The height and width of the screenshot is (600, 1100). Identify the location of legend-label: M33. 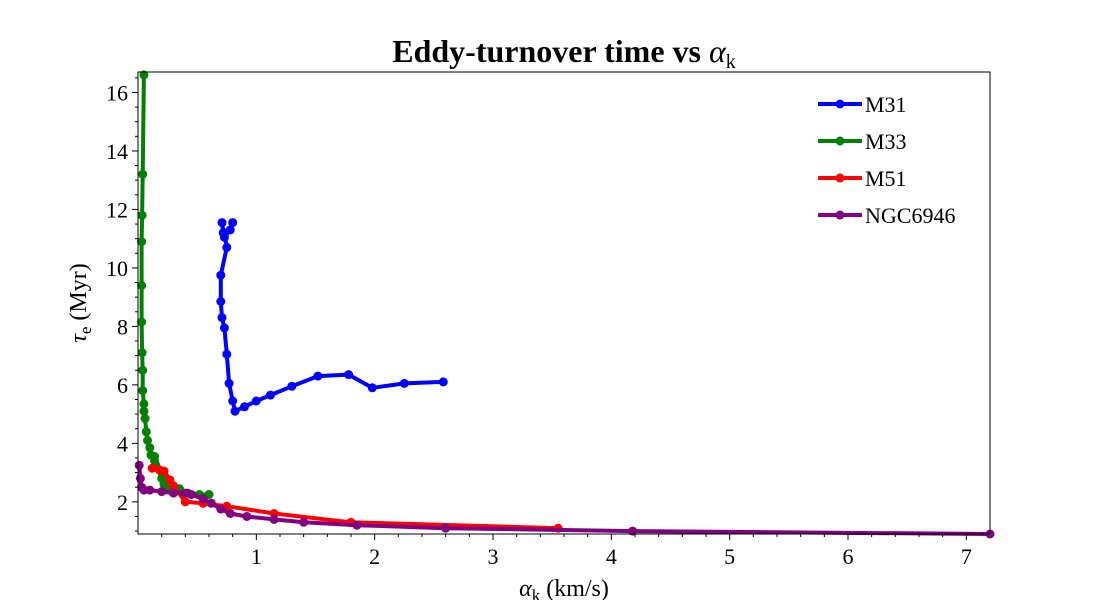
(886, 141).